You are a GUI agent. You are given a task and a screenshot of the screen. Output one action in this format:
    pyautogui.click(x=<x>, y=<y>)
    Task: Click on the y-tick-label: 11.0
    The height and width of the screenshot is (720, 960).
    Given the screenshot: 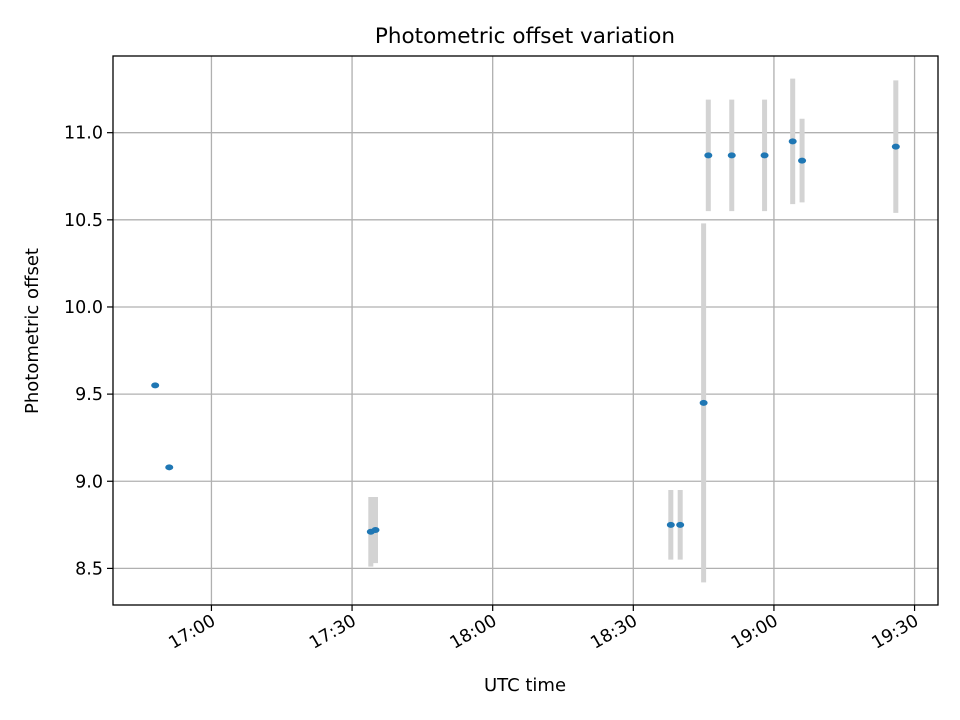 What is the action you would take?
    pyautogui.click(x=83, y=134)
    